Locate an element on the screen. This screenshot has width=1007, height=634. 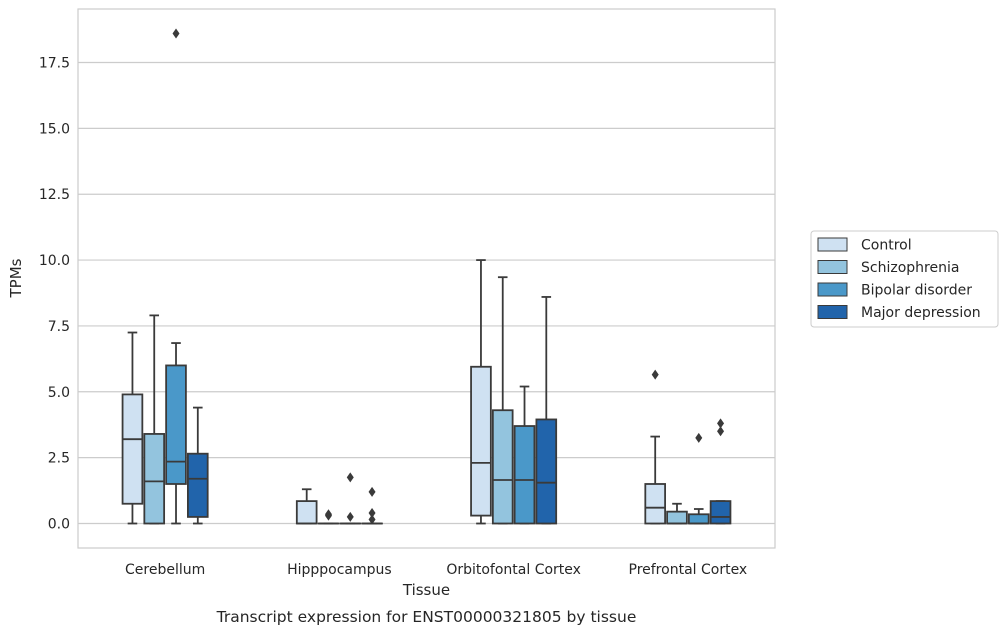
y-tick-label: 2.5 is located at coordinates (59, 459).